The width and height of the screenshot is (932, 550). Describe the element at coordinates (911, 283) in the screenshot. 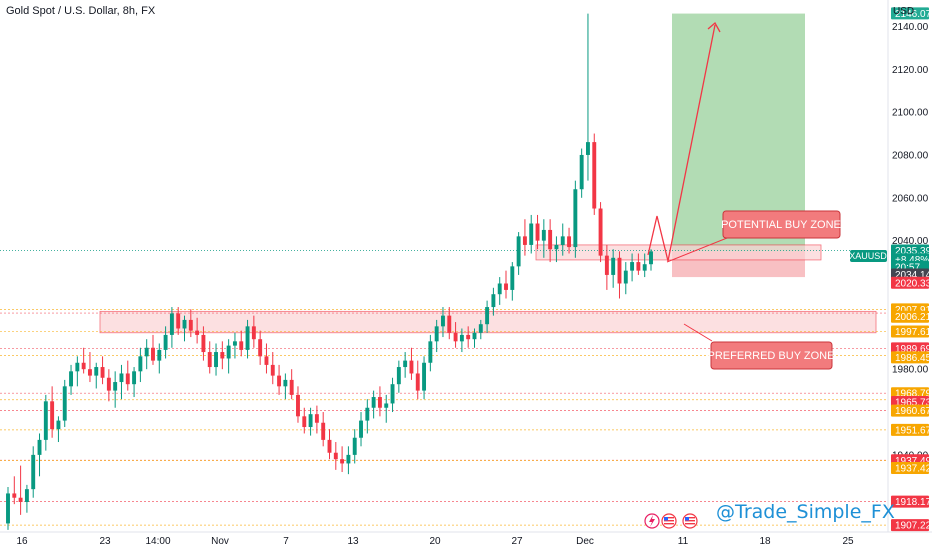

I see `price-tag: 2020.33` at that location.